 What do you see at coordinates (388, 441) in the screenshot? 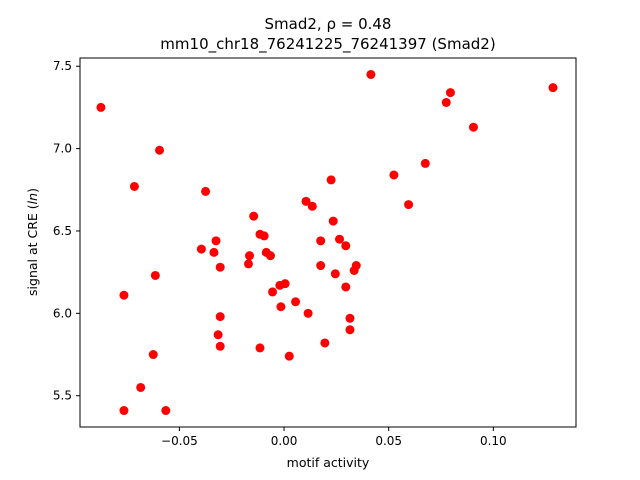
I see `x-tick-label: 0.05` at bounding box center [388, 441].